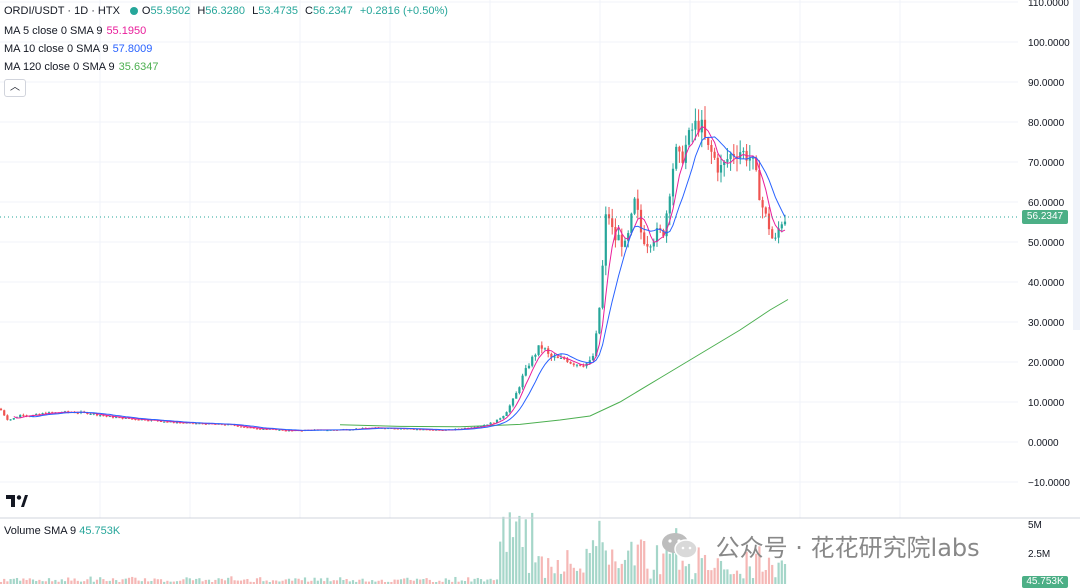 Image resolution: width=1080 pixels, height=588 pixels. What do you see at coordinates (1046, 123) in the screenshot?
I see `y-tick-label: 80.0000` at bounding box center [1046, 123].